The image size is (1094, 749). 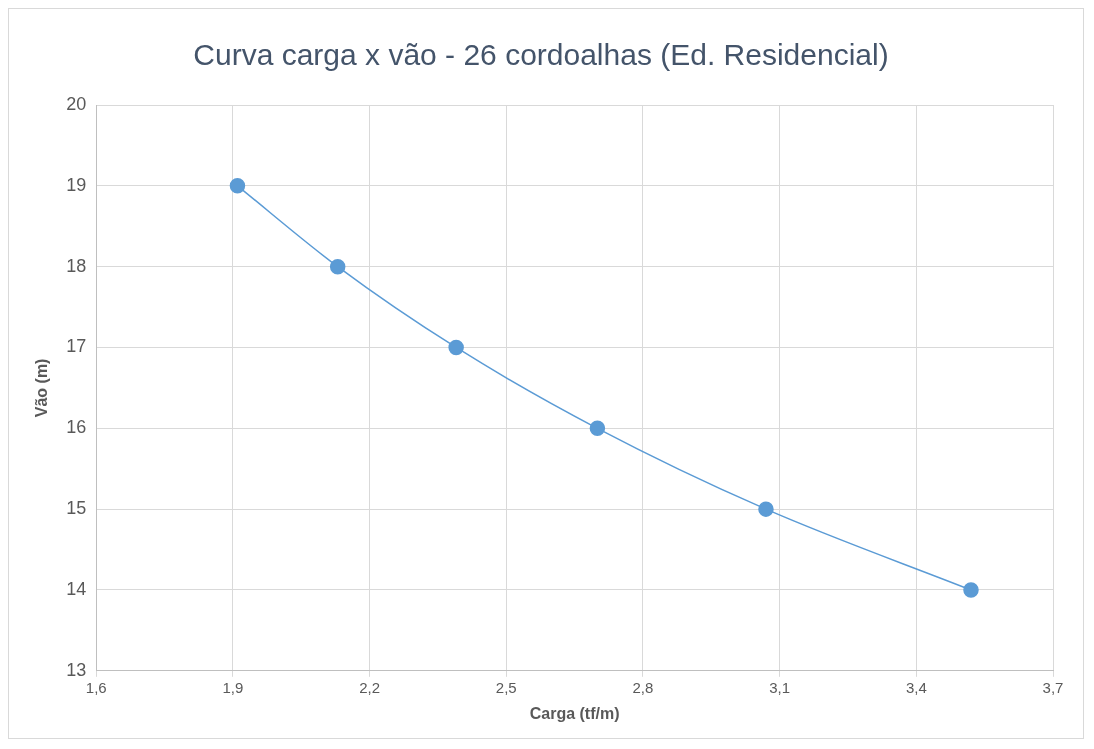 I want to click on x-tick-label: 1,9, so click(x=233, y=687).